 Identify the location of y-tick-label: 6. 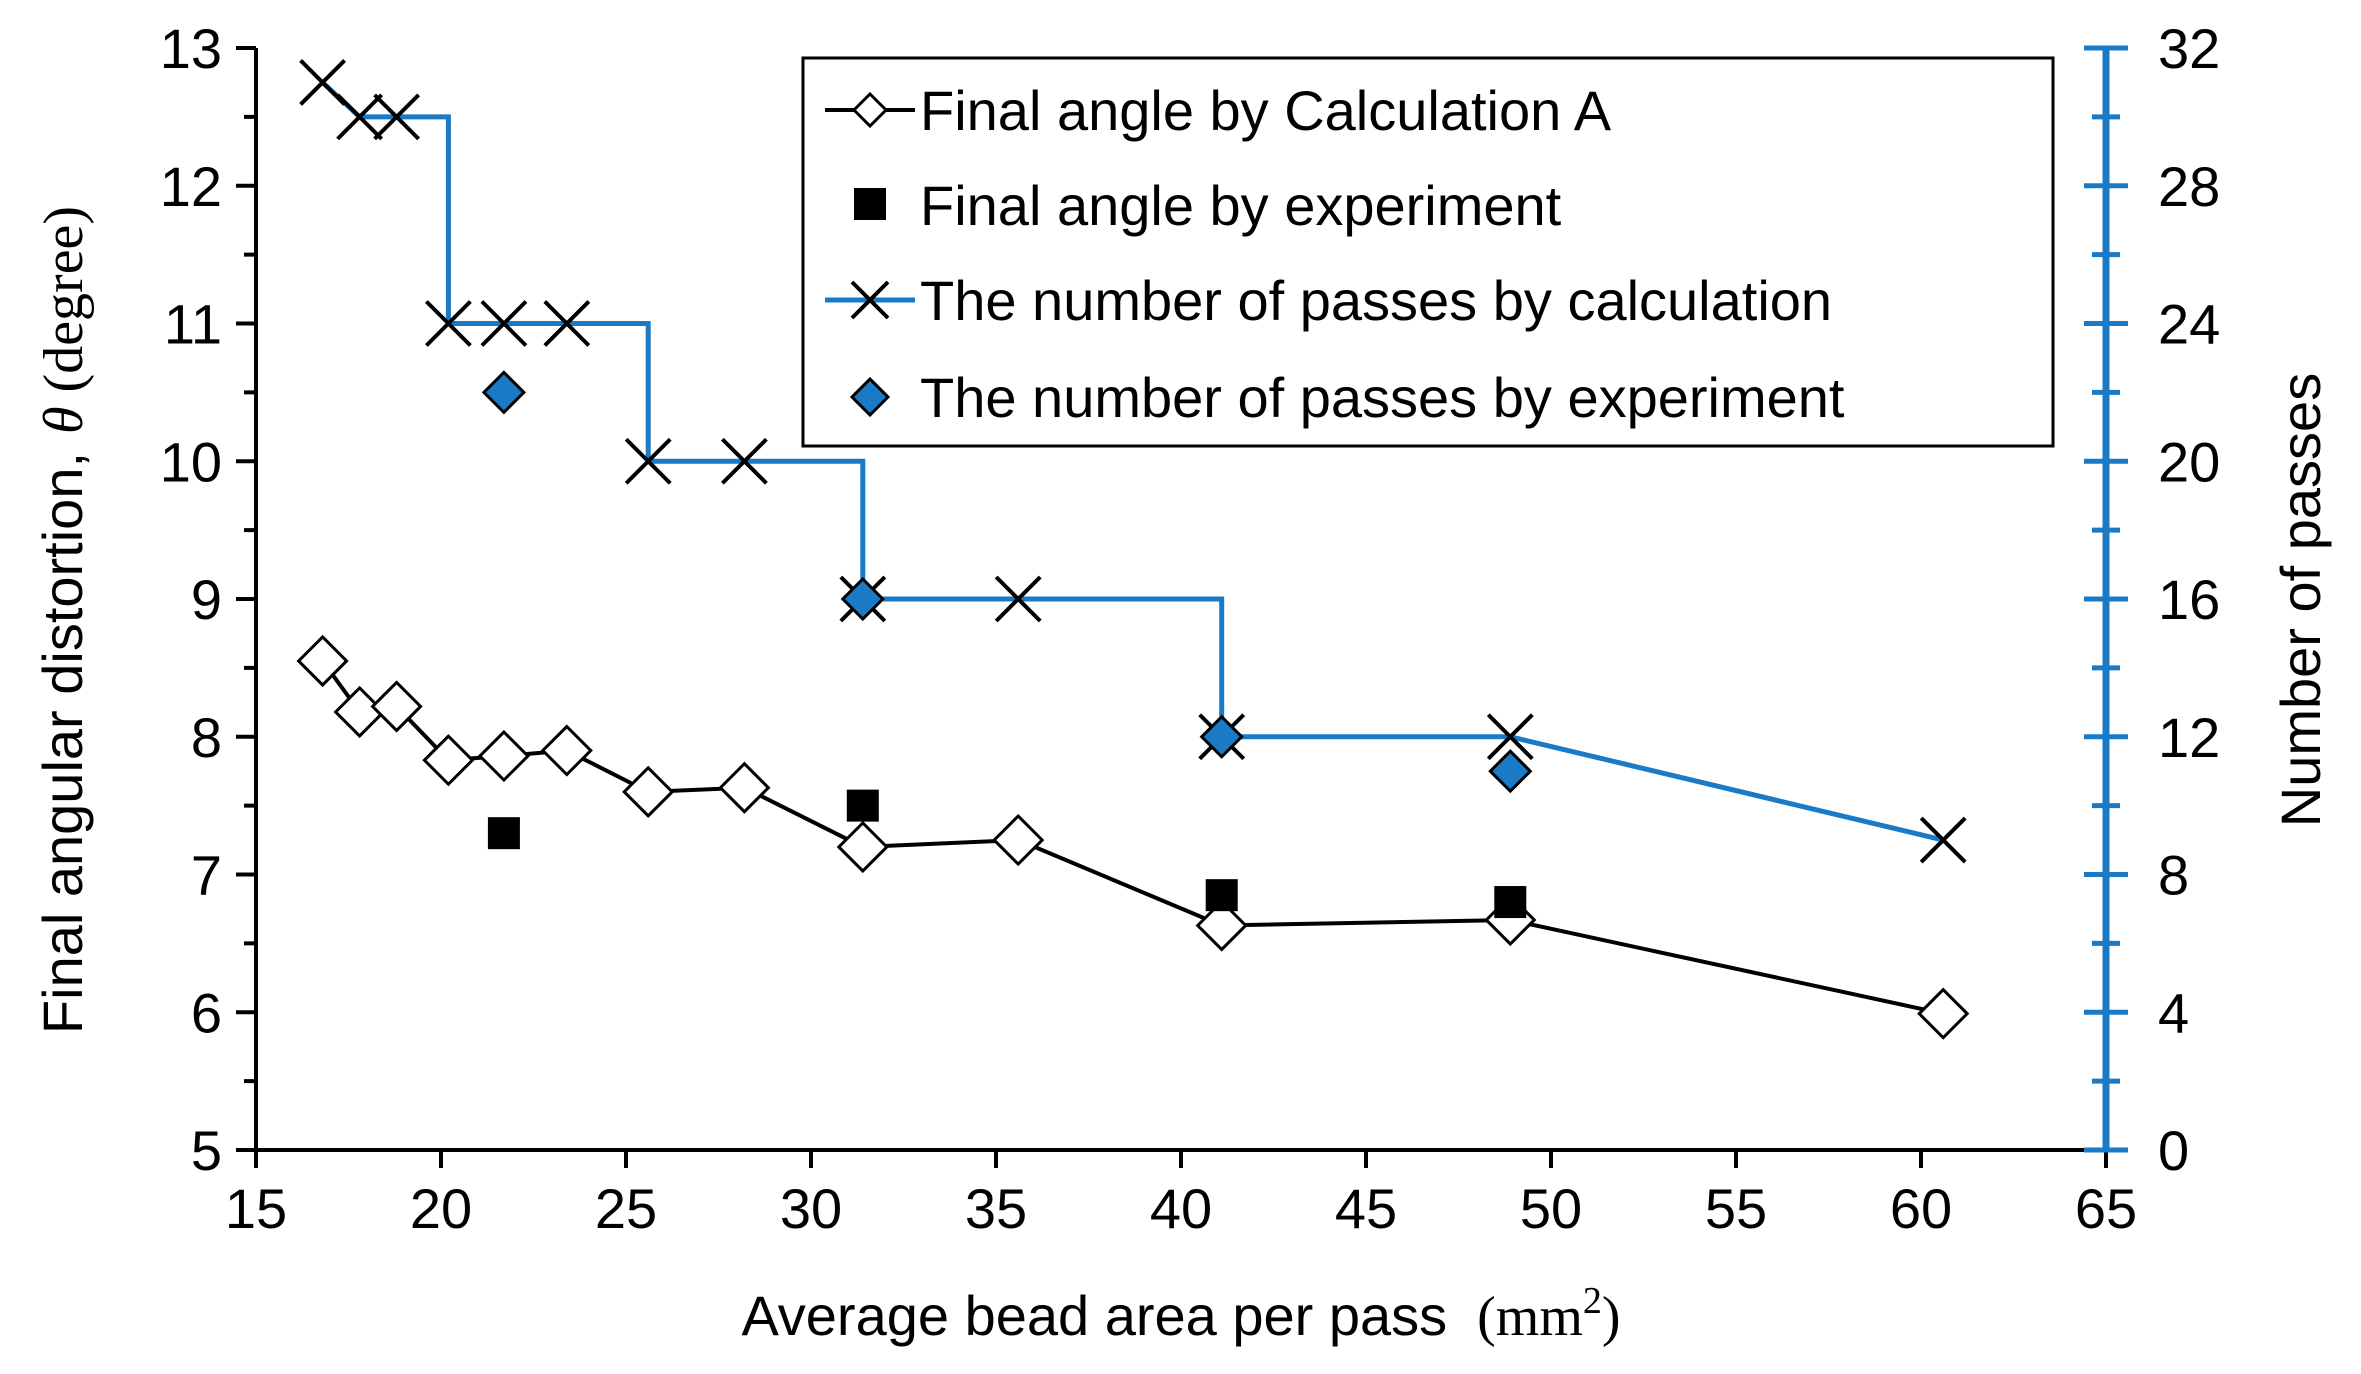
(206, 1012).